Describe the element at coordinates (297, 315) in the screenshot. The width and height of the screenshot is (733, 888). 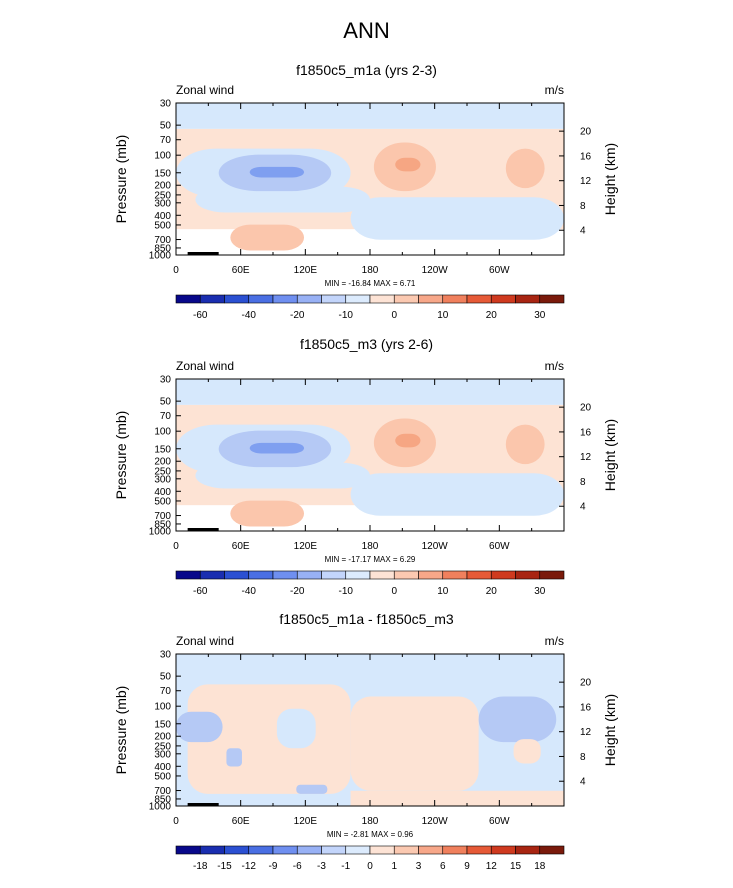
I see `colorbar-label: -20` at that location.